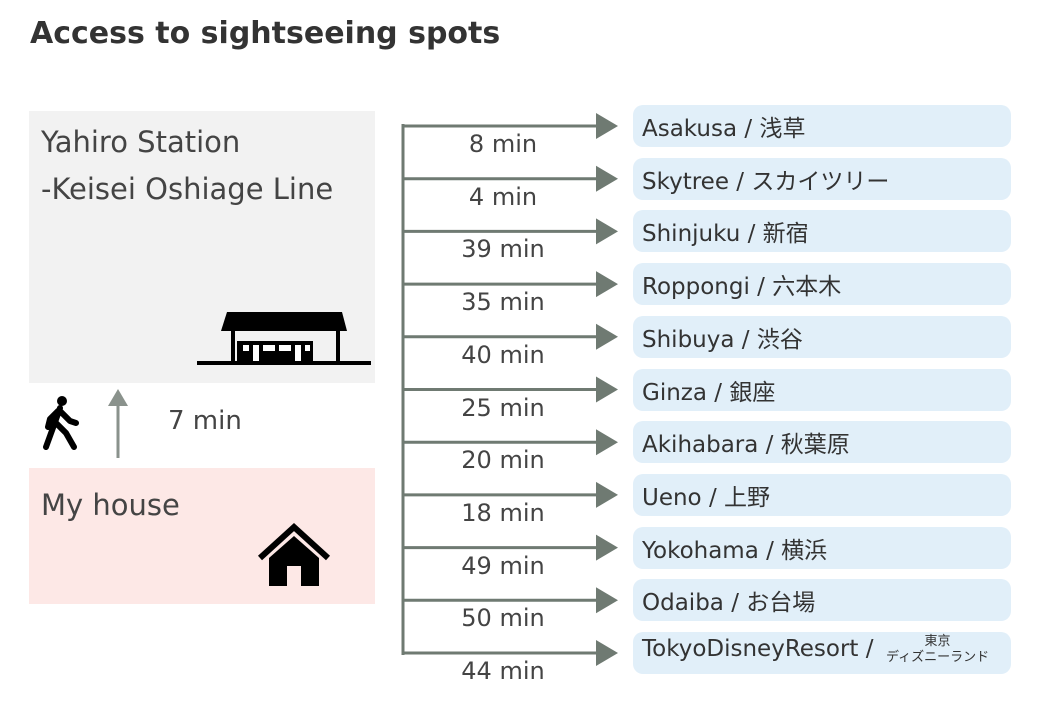 Image resolution: width=1040 pixels, height=720 pixels. What do you see at coordinates (503, 249) in the screenshot?
I see `travel-time: 39 min` at bounding box center [503, 249].